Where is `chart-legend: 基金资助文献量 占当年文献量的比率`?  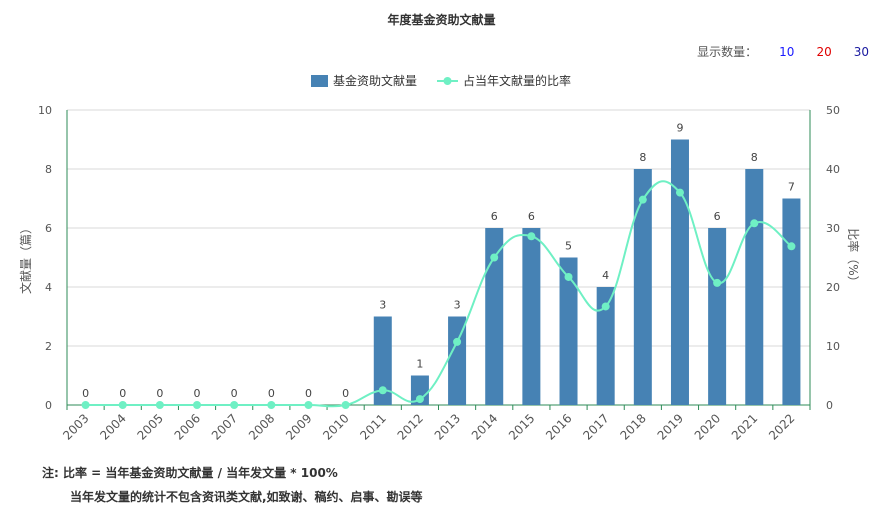 chart-legend: 基金资助文献量 占当年文献量的比率 is located at coordinates (441, 80).